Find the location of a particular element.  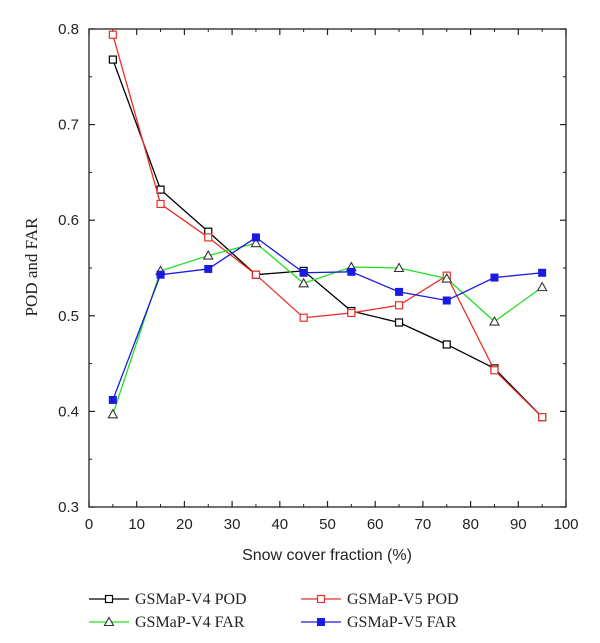

legend-label: GSMaP-V4 FAR is located at coordinates (190, 622).